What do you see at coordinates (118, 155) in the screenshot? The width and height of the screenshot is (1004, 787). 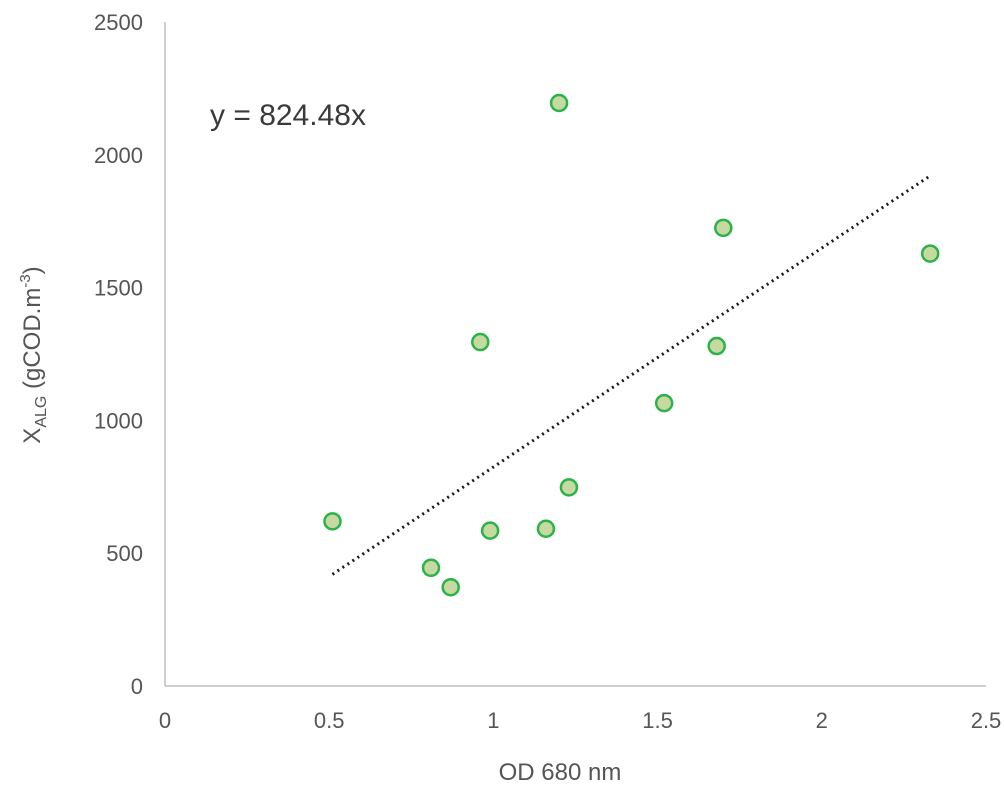 I see `y-tick-label: 2000` at bounding box center [118, 155].